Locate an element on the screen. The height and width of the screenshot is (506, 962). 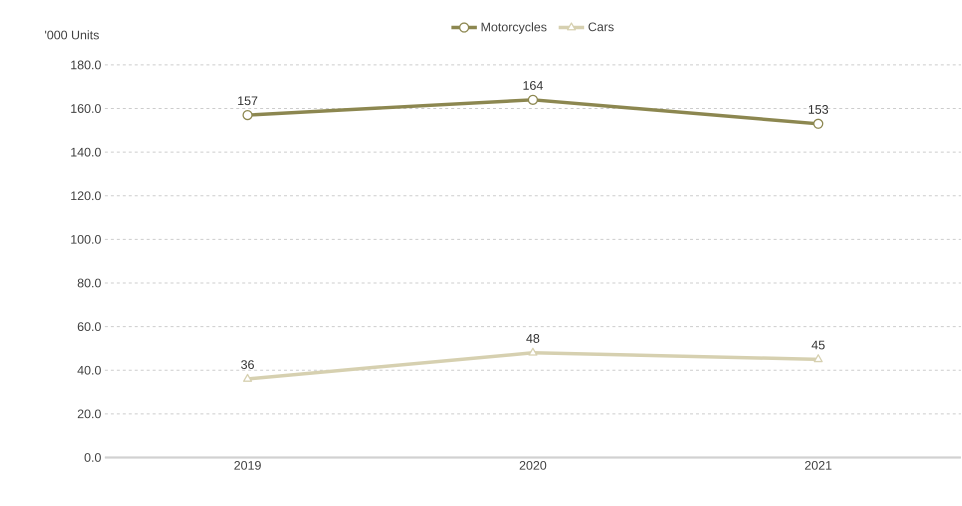
data-label: 164 is located at coordinates (533, 85).